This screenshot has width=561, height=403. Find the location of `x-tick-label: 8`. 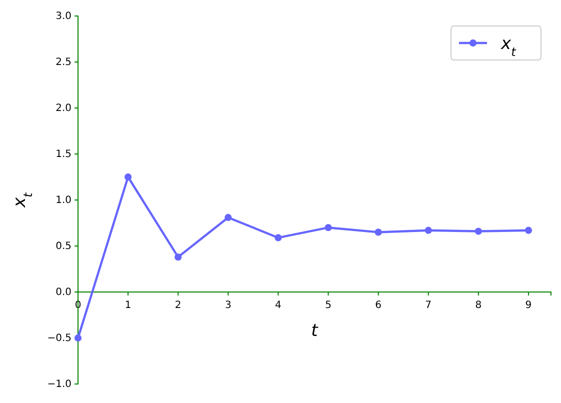

x-tick-label: 8 is located at coordinates (478, 305).